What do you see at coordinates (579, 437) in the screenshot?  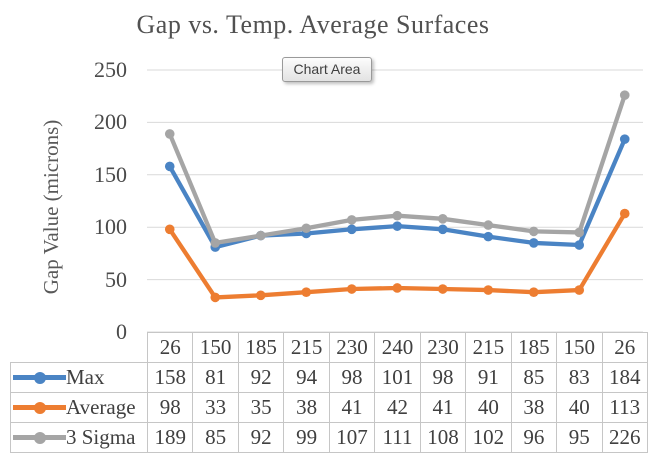 I see `value-cell: 95` at bounding box center [579, 437].